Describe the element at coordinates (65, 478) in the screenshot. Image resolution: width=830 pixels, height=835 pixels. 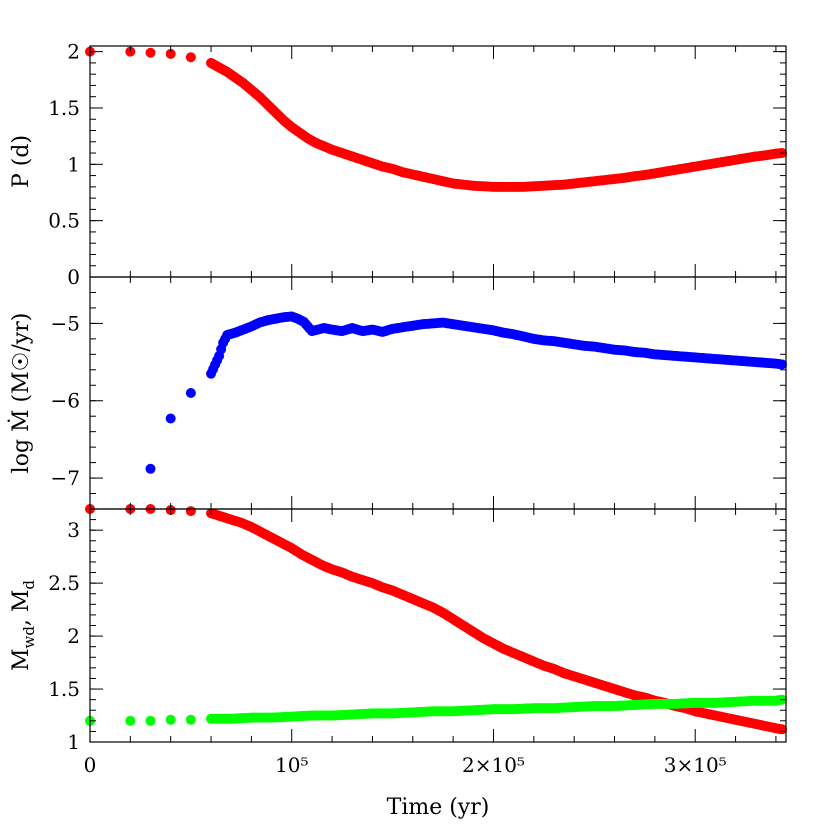
I see `y-tick-label: −7` at that location.